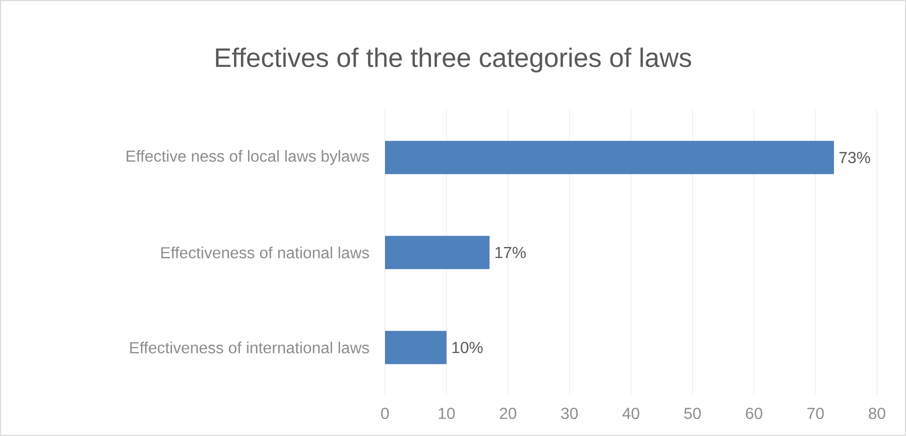  I want to click on y-tick-label: Effectiveness of national laws, so click(265, 252).